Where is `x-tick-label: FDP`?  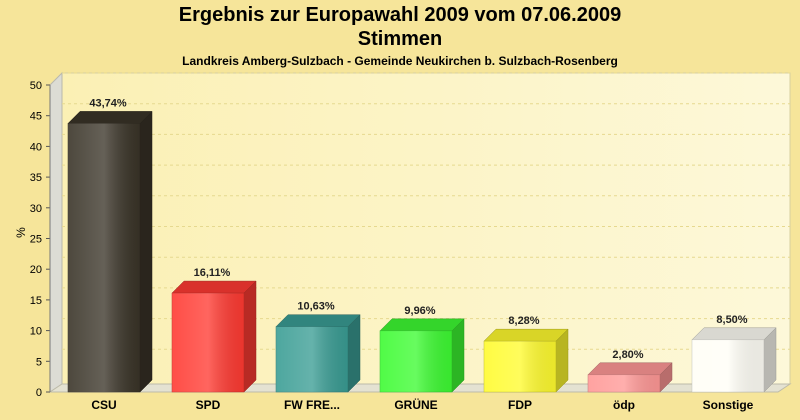
x-tick-label: FDP is located at coordinates (520, 405).